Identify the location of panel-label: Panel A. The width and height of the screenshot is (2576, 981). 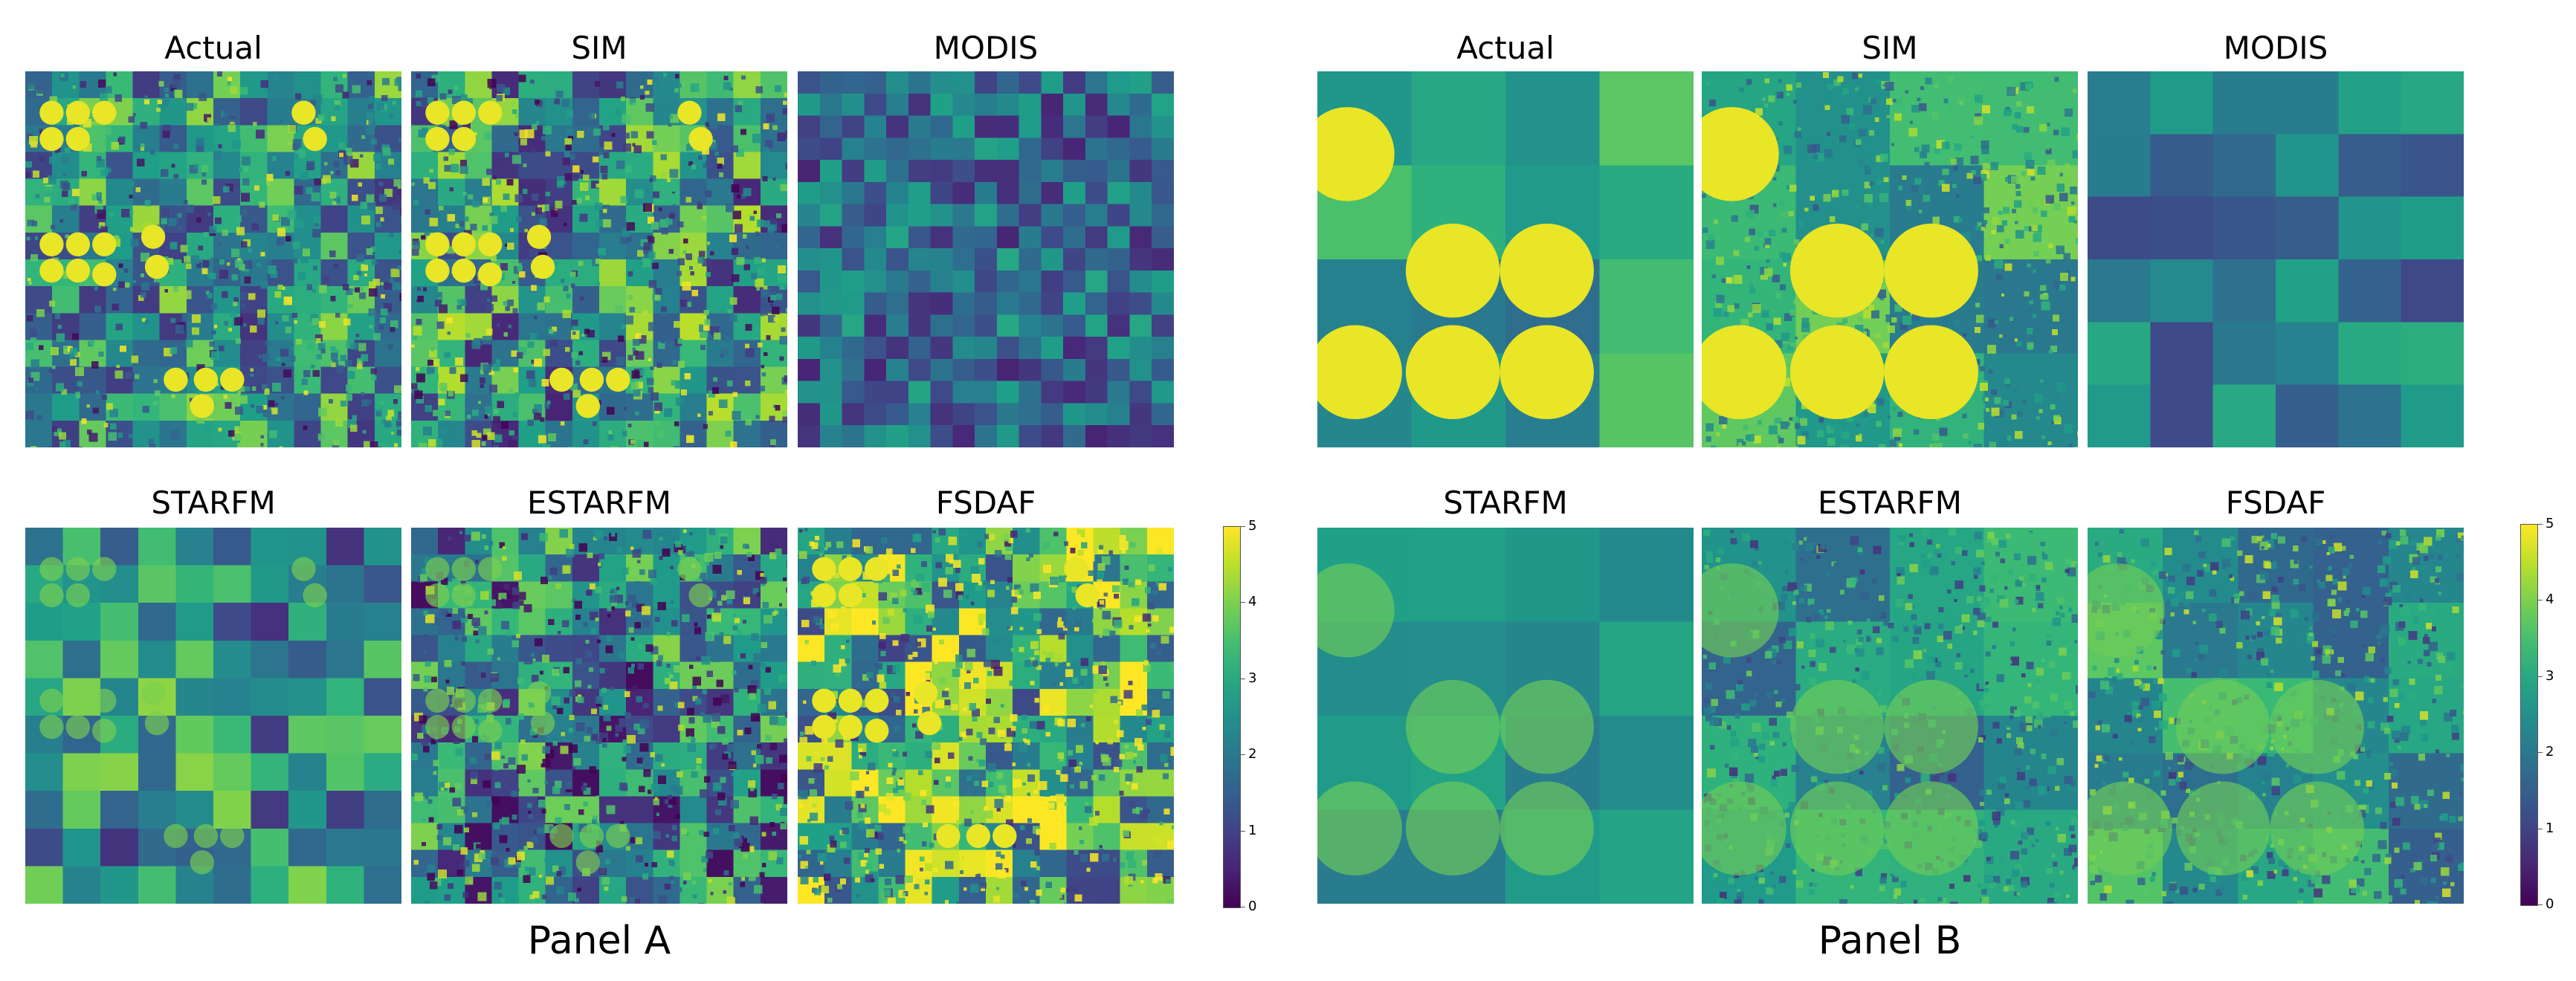
(599, 941).